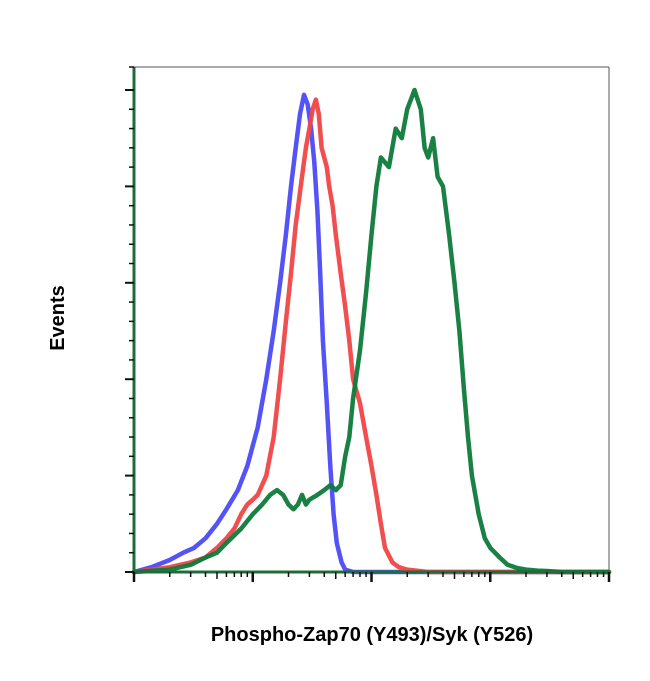 The width and height of the screenshot is (650, 681). What do you see at coordinates (372, 635) in the screenshot?
I see `x-axis-label: Phospho-Zap70 (Y493)/Syk (Y526)` at bounding box center [372, 635].